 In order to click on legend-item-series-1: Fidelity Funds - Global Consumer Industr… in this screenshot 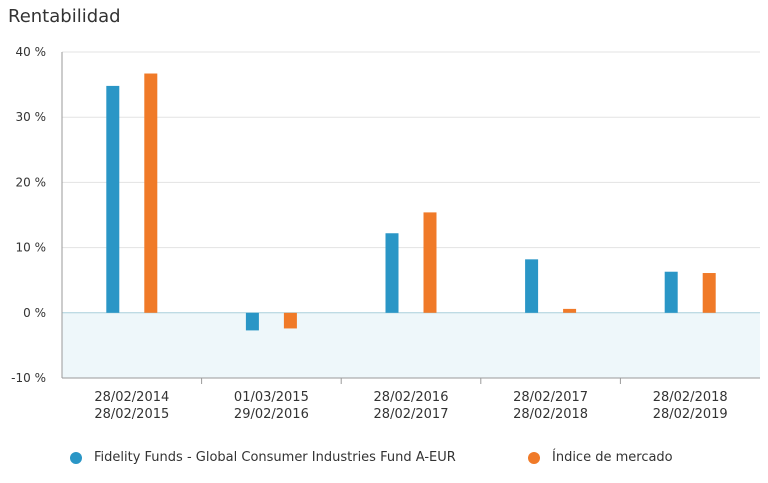, I will do `click(263, 457)`.